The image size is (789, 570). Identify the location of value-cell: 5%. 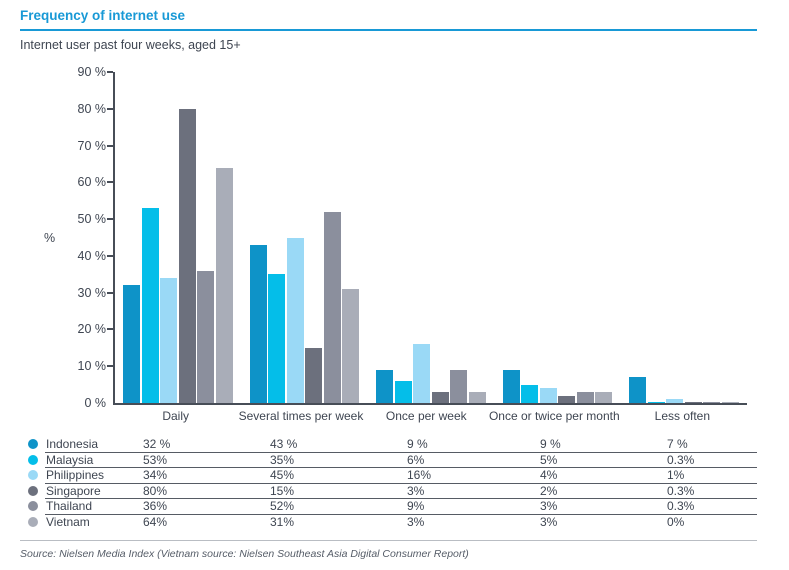
(549, 459).